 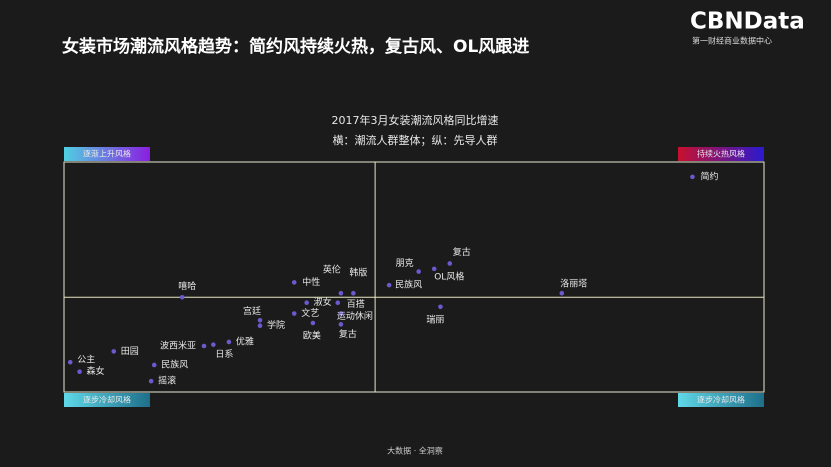 What do you see at coordinates (747, 22) in the screenshot?
I see `logo: CBNData` at bounding box center [747, 22].